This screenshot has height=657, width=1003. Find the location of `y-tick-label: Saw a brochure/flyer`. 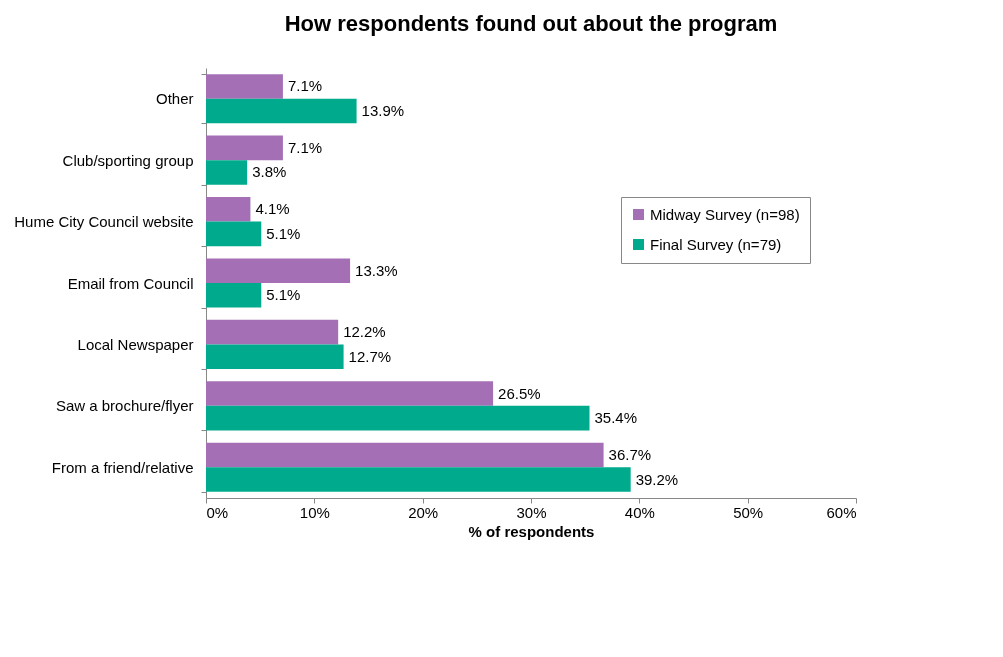

y-tick-label: Saw a brochure/flyer is located at coordinates (124, 406).